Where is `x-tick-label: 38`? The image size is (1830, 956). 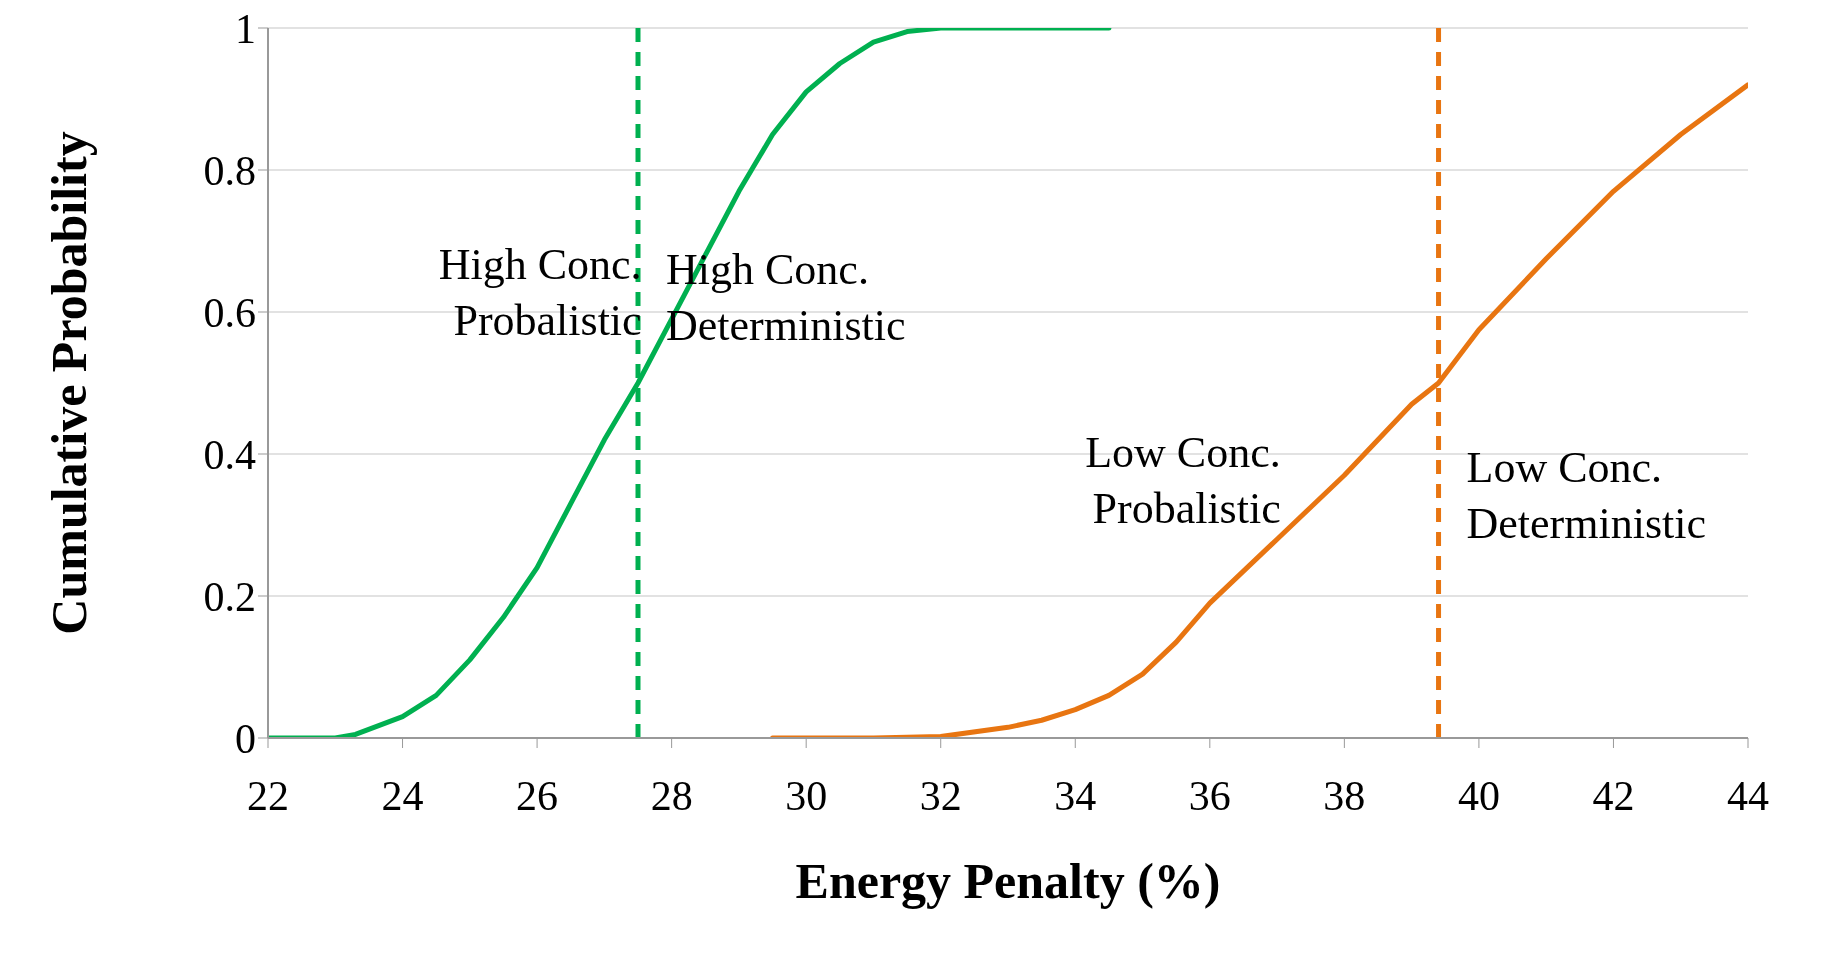 x-tick-label: 38 is located at coordinates (1344, 795).